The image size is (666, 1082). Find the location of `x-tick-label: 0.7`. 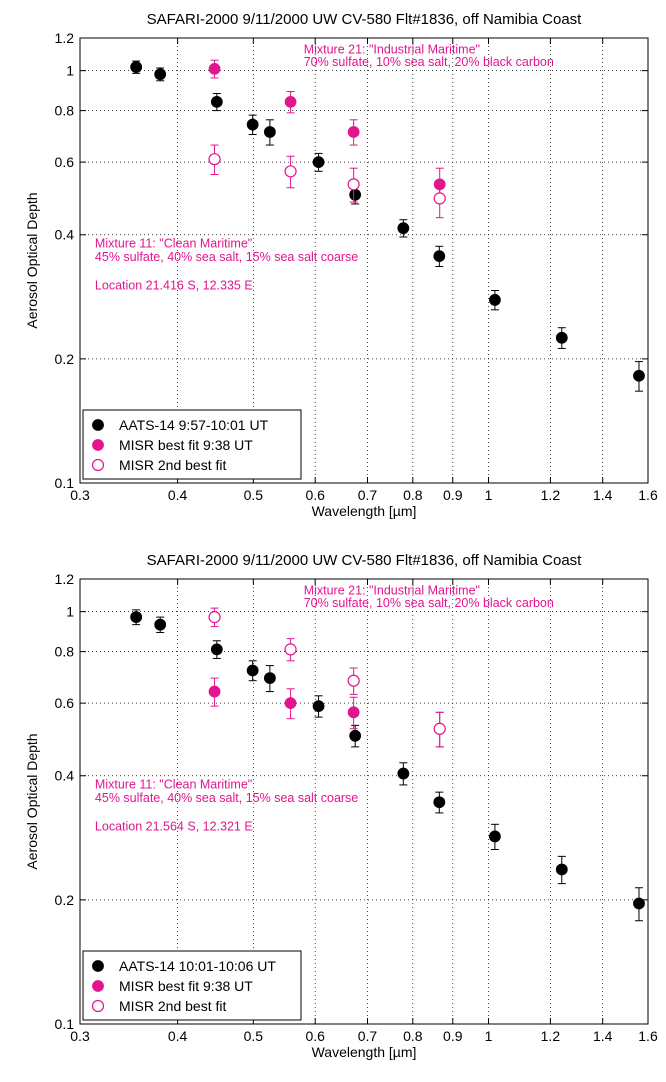

x-tick-label: 0.7 is located at coordinates (368, 495).